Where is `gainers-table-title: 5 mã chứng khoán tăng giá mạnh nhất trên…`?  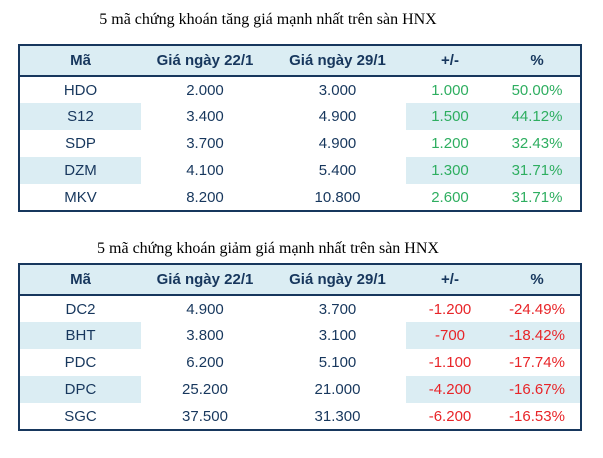 gainers-table-title: 5 mã chứng khoán tăng giá mạnh nhất trên… is located at coordinates (268, 19).